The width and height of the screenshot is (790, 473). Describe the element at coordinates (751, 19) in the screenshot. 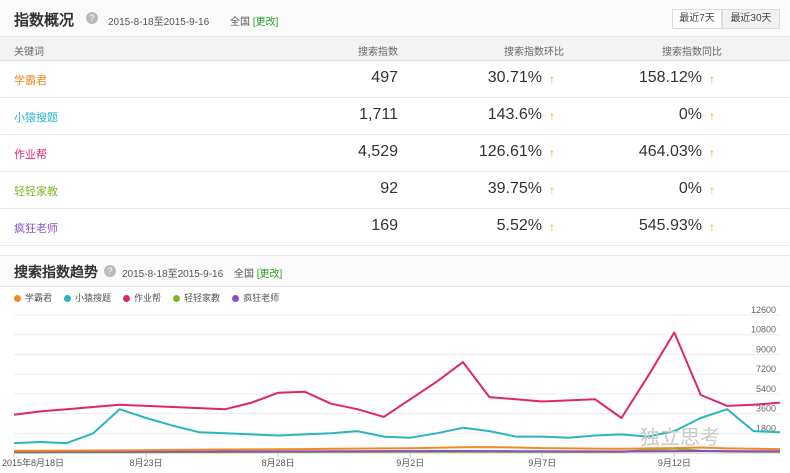

I see `last-30-days-button: 最近30天` at that location.